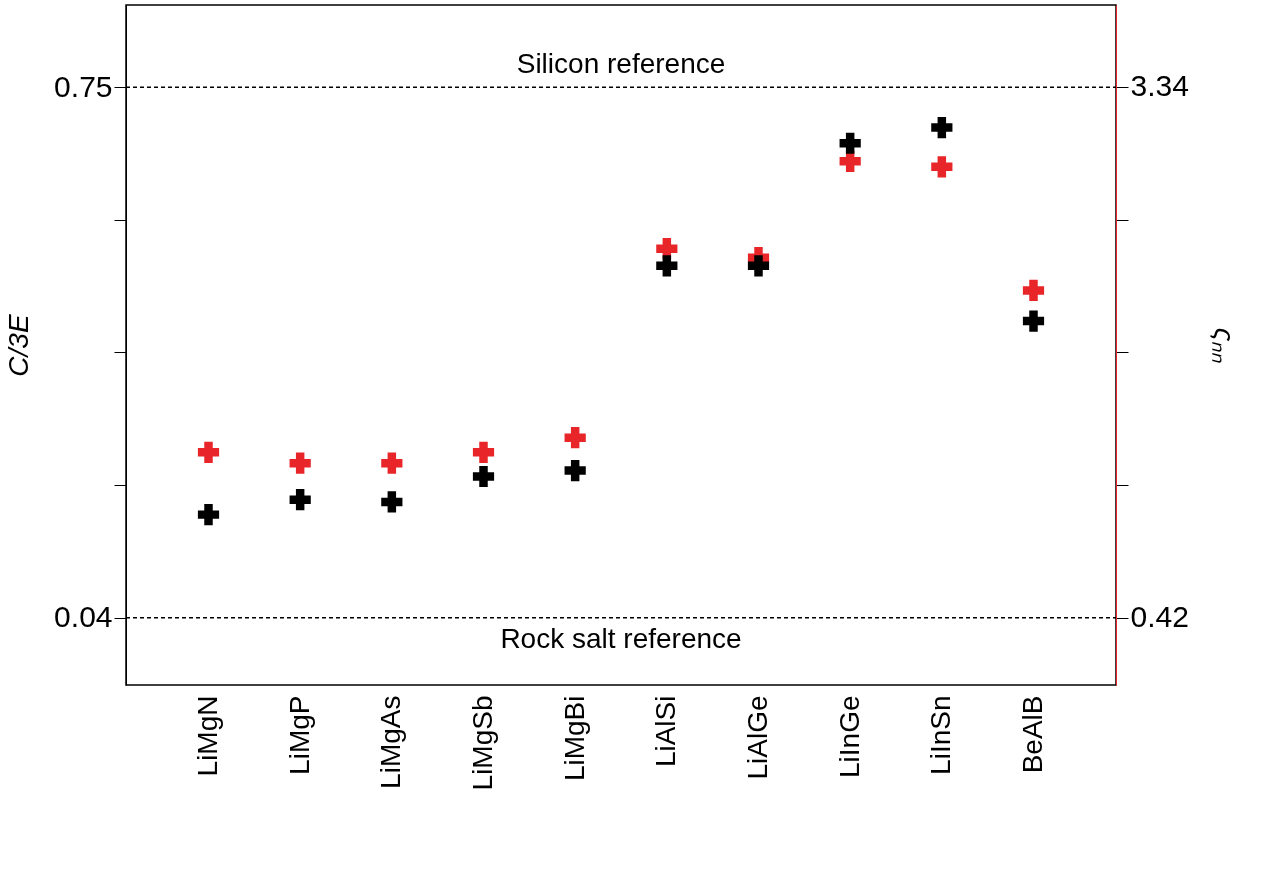 The height and width of the screenshot is (886, 1266). Describe the element at coordinates (1032, 734) in the screenshot. I see `x-tick-label: BeAlB` at that location.